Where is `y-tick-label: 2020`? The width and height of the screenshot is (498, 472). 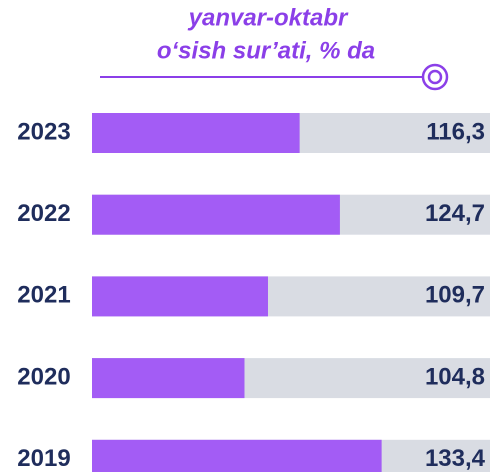 y-tick-label: 2020 is located at coordinates (43, 376).